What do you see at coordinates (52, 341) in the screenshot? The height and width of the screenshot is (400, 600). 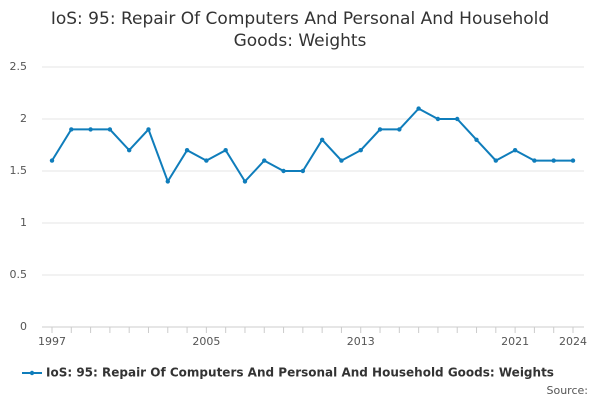 I see `x-tick-label: 1997` at bounding box center [52, 341].